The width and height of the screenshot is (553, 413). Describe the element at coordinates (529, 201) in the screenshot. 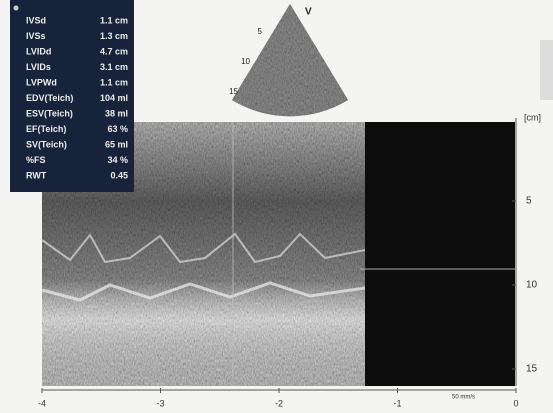

I see `depth-label: 5` at that location.